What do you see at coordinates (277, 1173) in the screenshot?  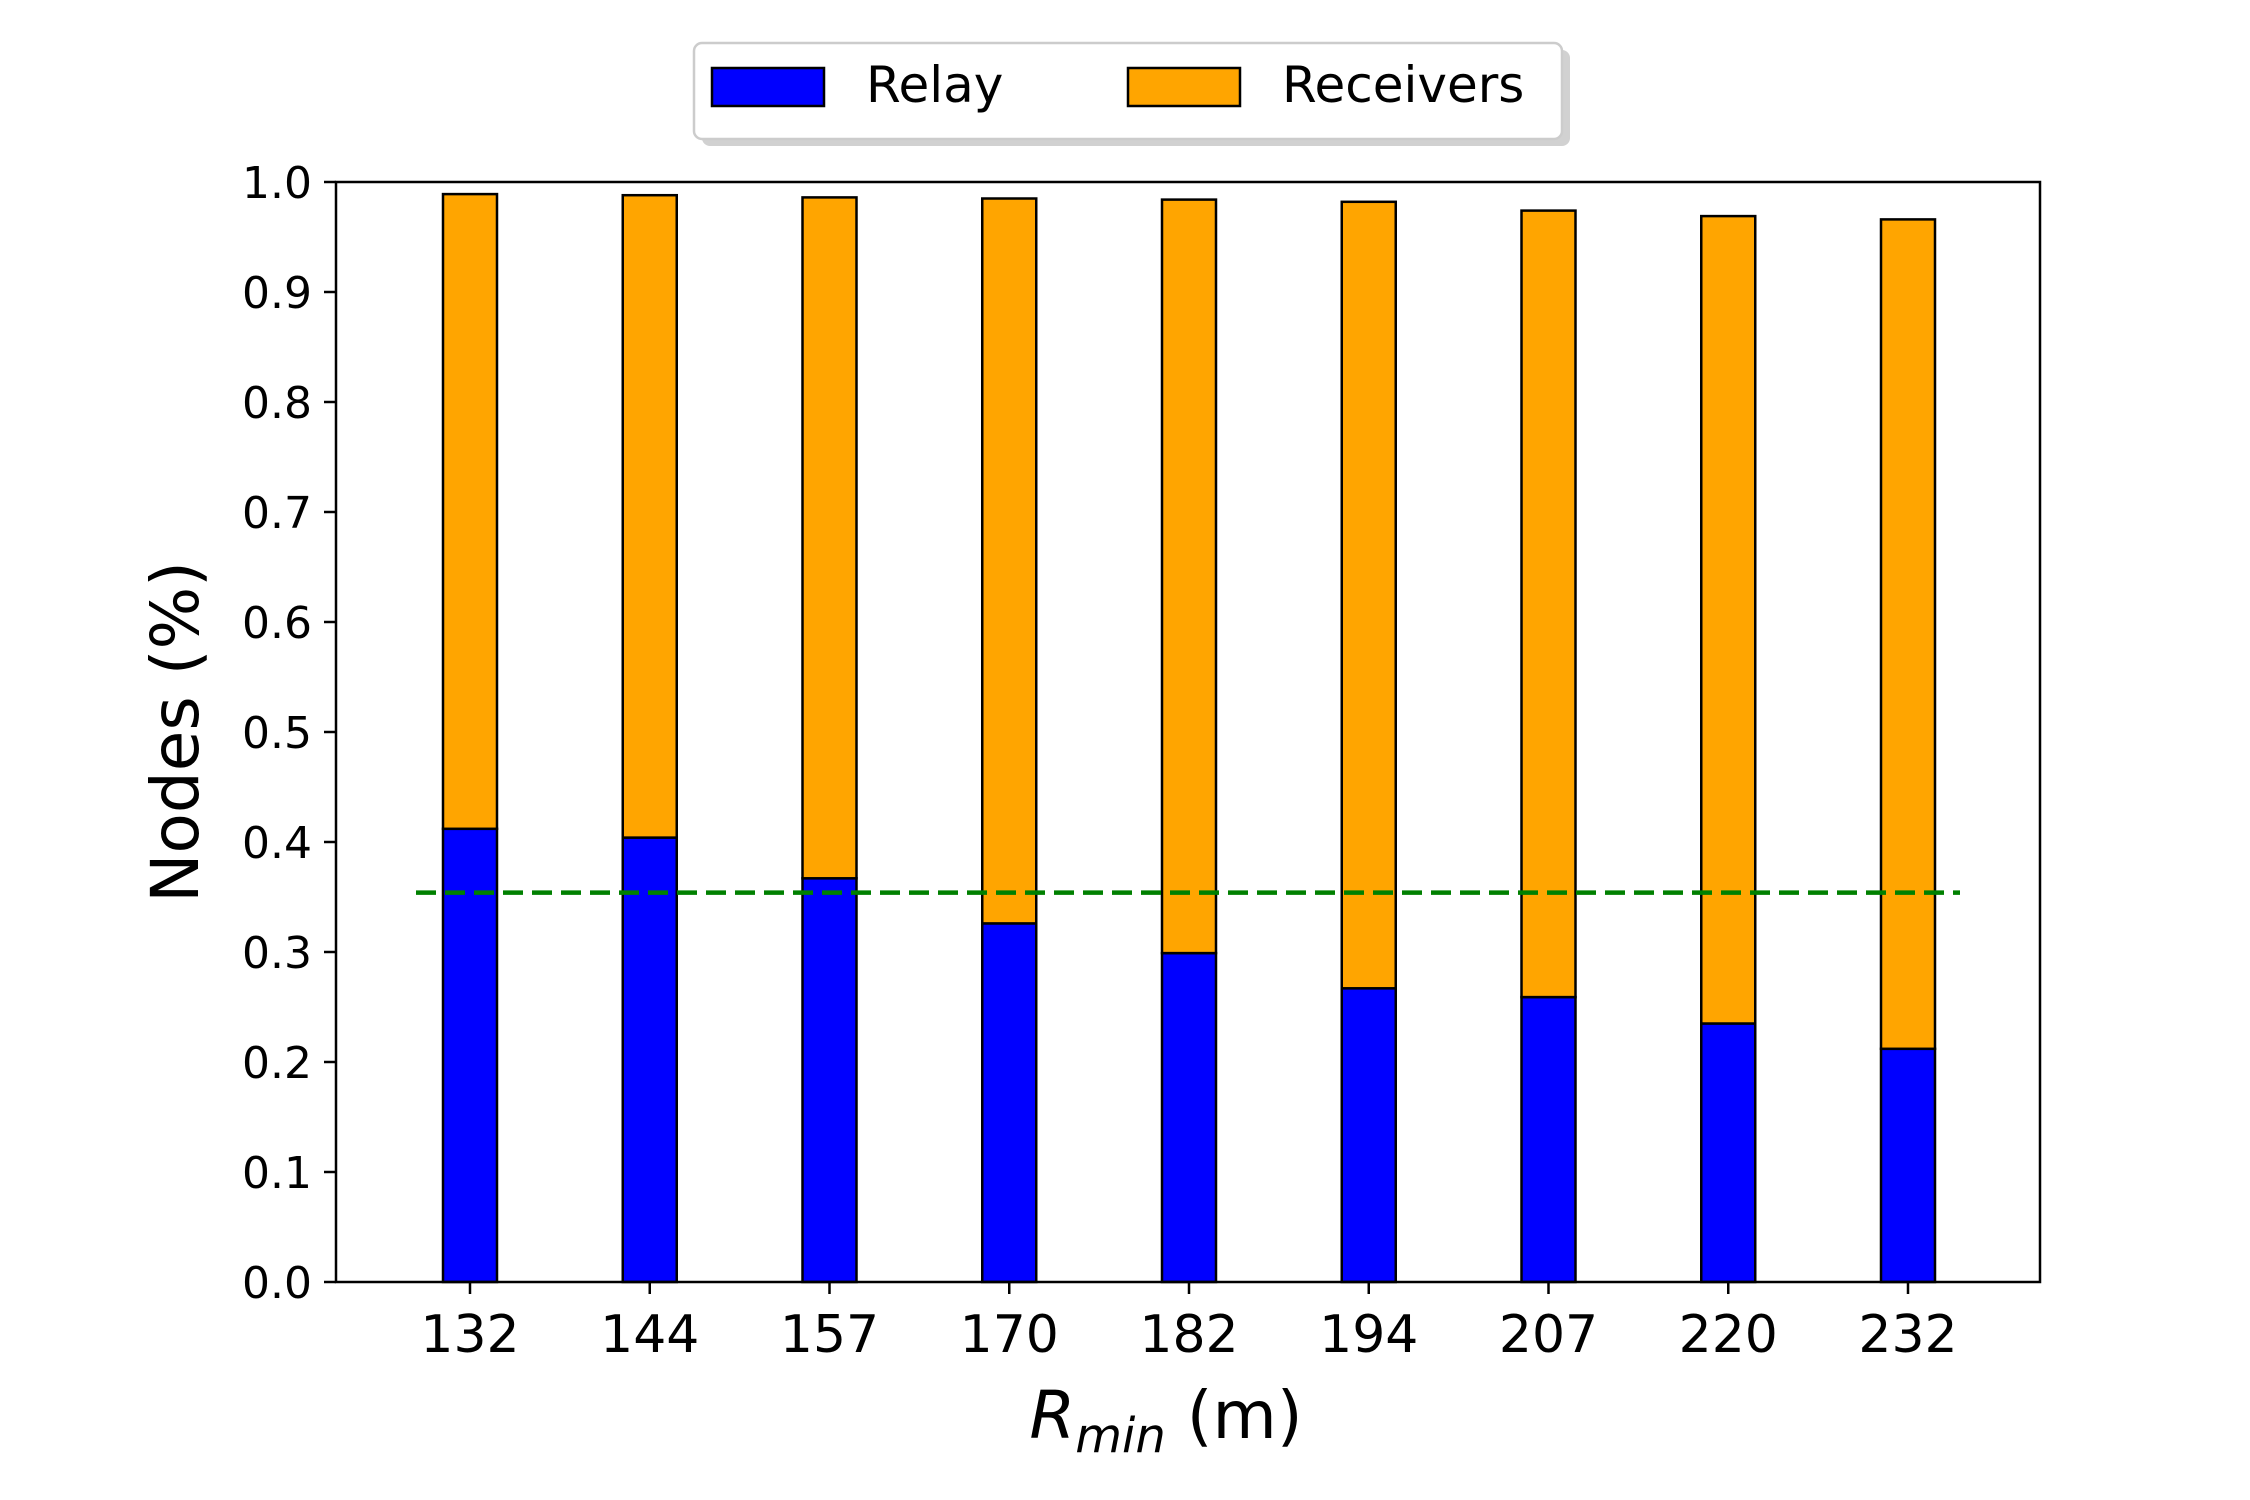 I see `y-tick-label: 0.1` at bounding box center [277, 1173].